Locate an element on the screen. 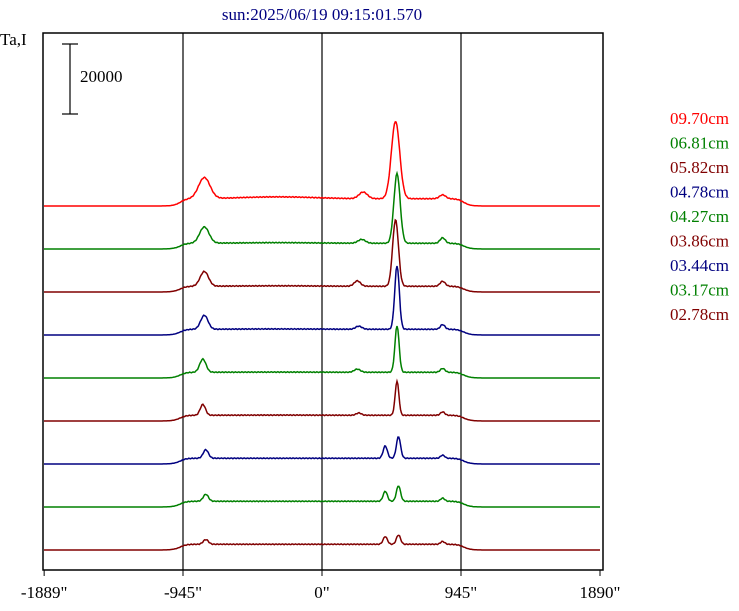  x-tick-label: -1889" is located at coordinates (44, 592).